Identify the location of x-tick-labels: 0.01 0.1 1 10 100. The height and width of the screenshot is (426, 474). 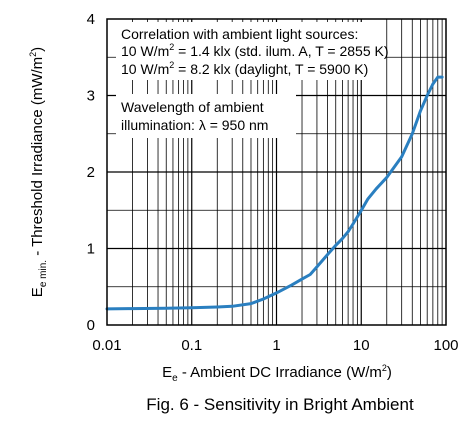
(275, 345).